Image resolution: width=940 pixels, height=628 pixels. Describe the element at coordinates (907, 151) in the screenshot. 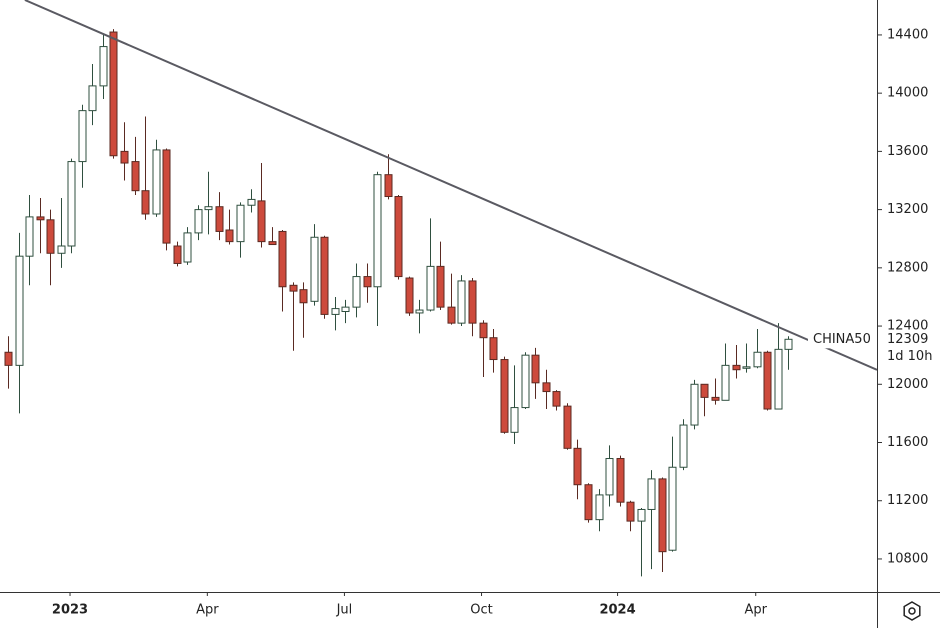

I see `y-tick-label: 13600` at that location.